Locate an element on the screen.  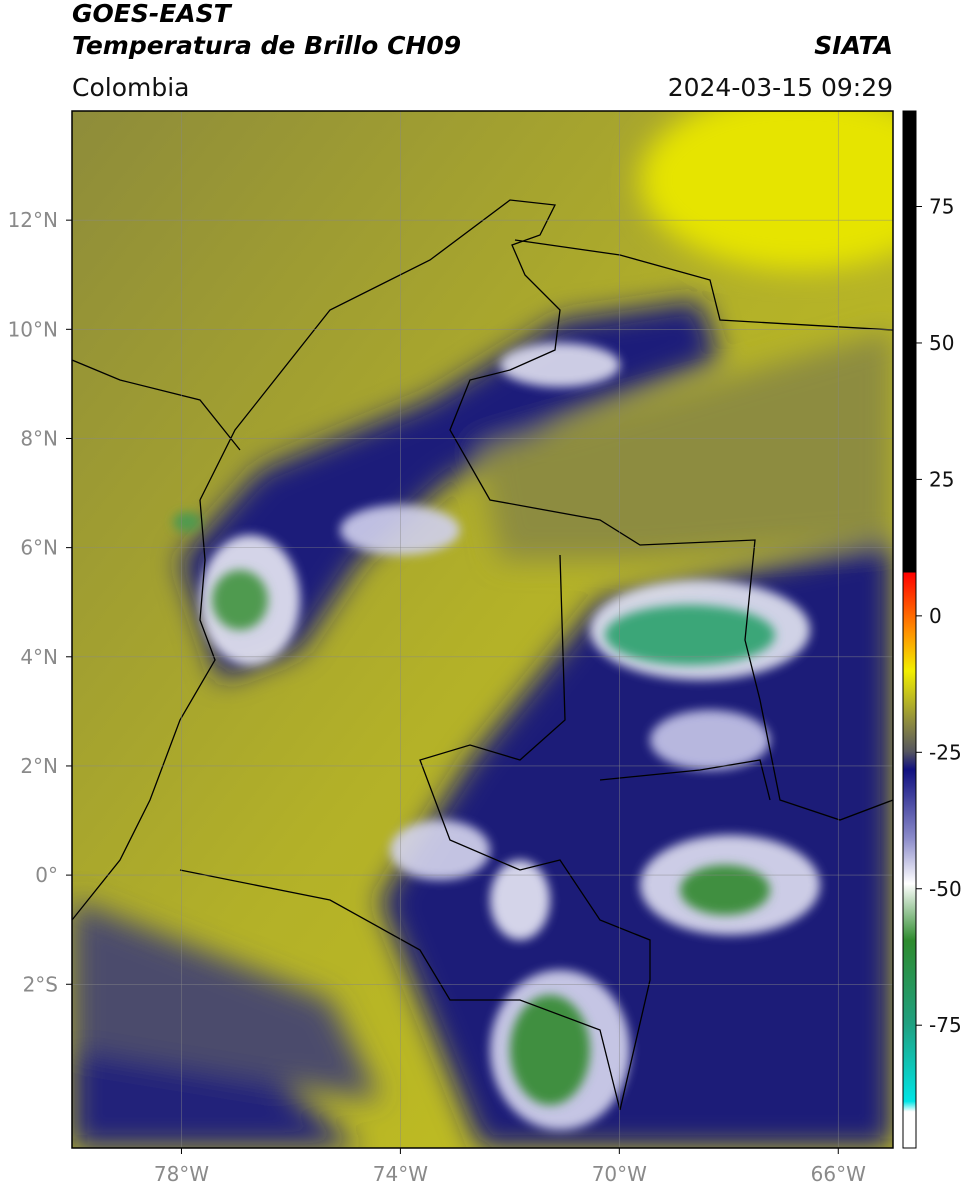
region: Colombia is located at coordinates (130, 87).